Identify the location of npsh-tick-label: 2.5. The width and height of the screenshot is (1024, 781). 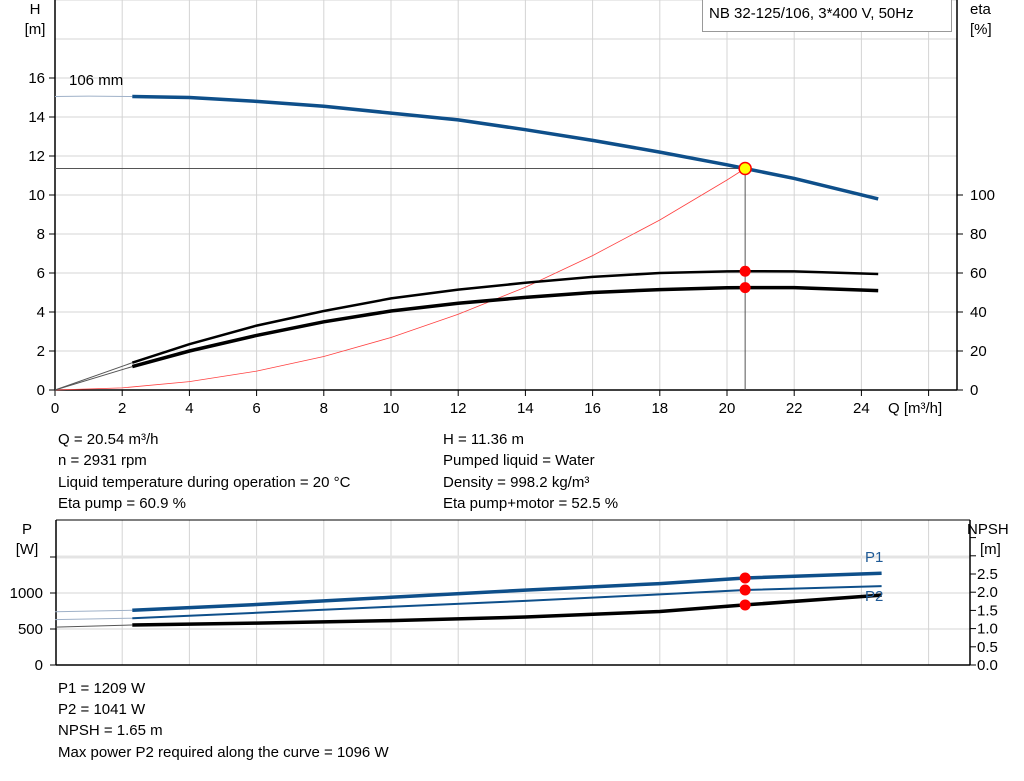
(987, 574).